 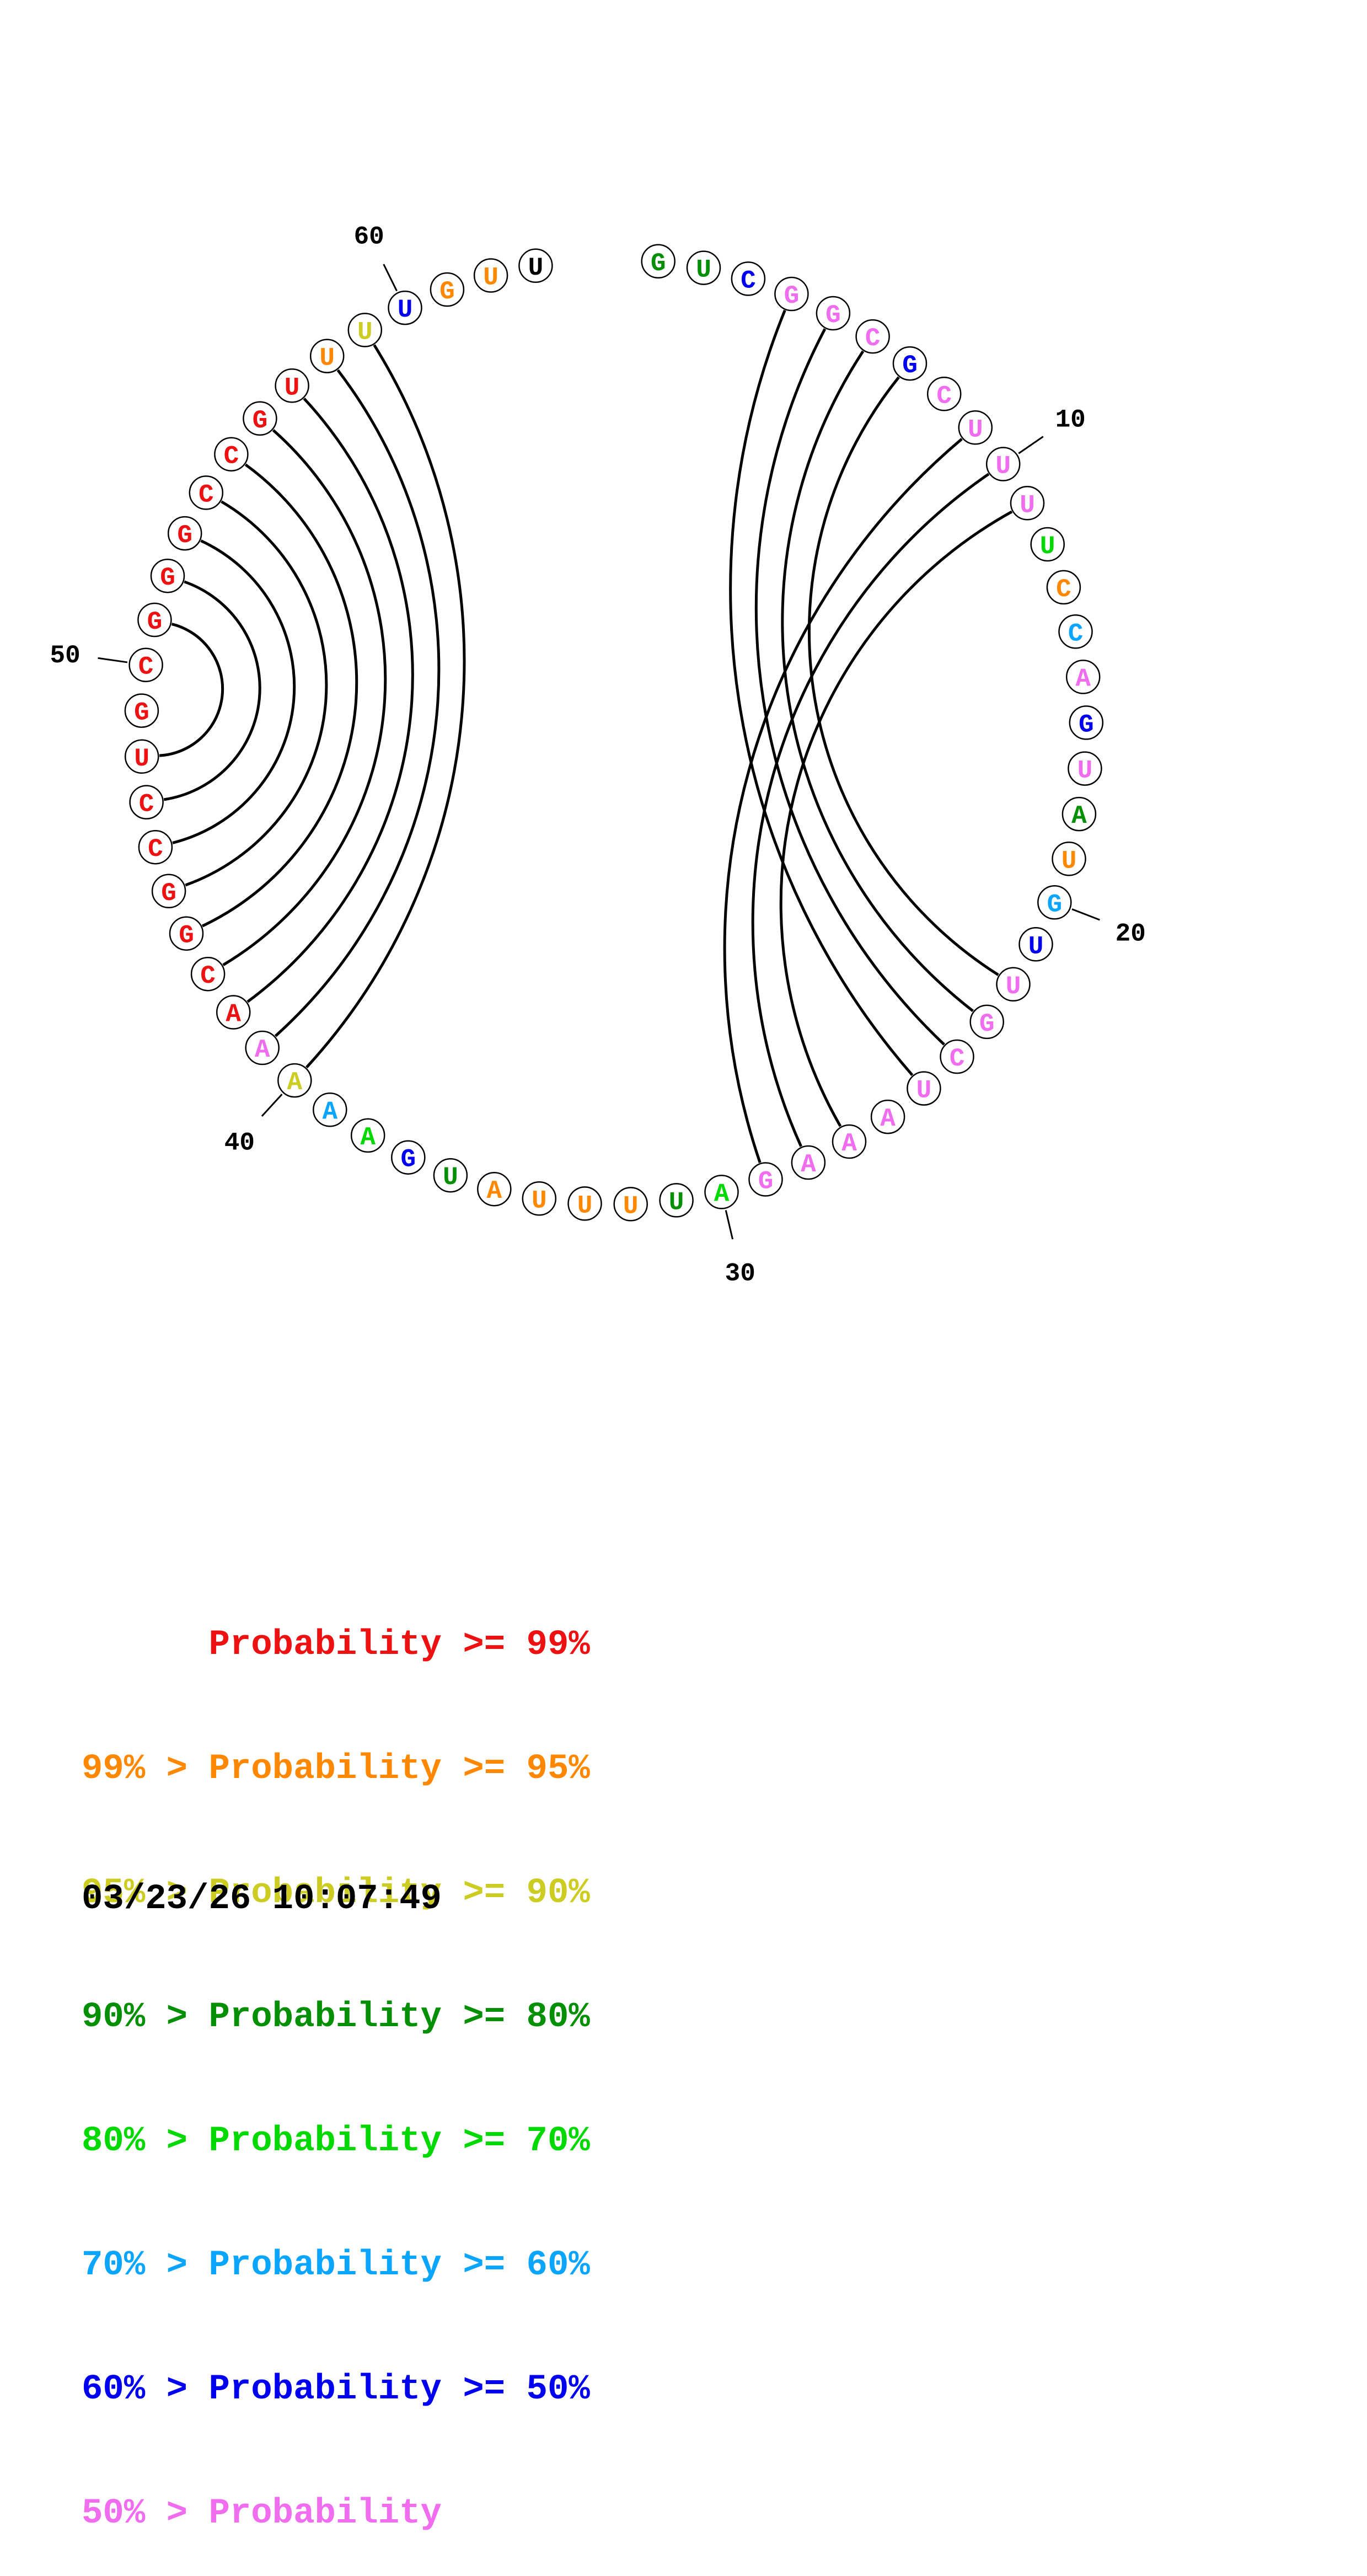 I want to click on position-label: 60, so click(x=369, y=236).